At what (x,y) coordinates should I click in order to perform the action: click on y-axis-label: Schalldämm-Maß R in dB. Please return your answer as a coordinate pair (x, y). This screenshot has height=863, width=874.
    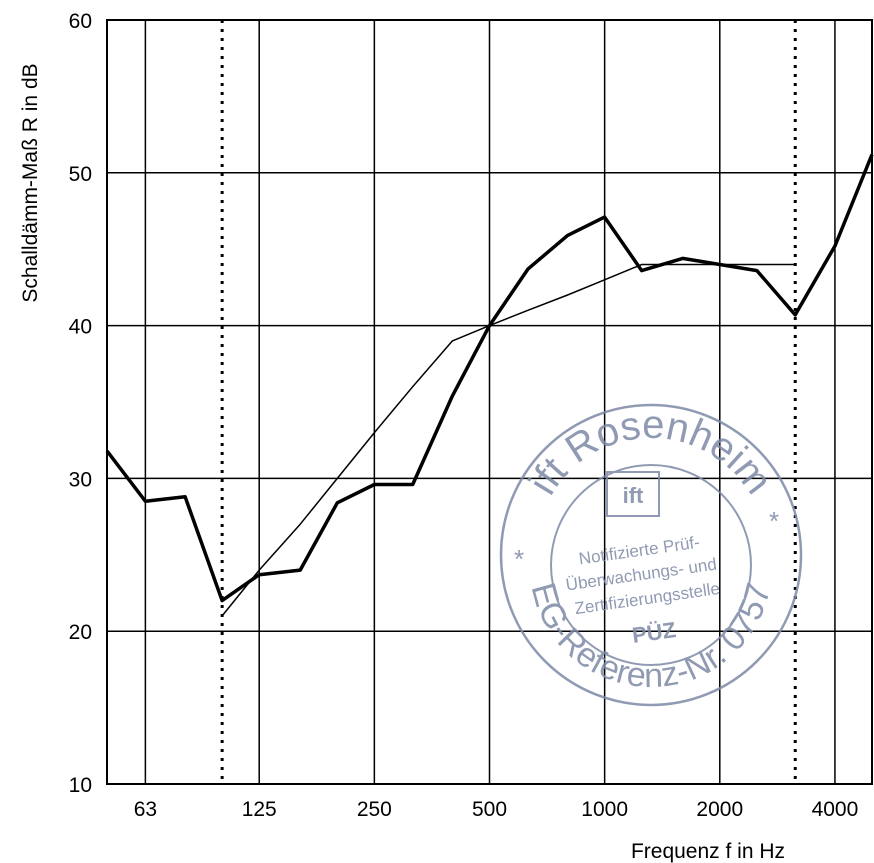
    Looking at the image, I should click on (30, 182).